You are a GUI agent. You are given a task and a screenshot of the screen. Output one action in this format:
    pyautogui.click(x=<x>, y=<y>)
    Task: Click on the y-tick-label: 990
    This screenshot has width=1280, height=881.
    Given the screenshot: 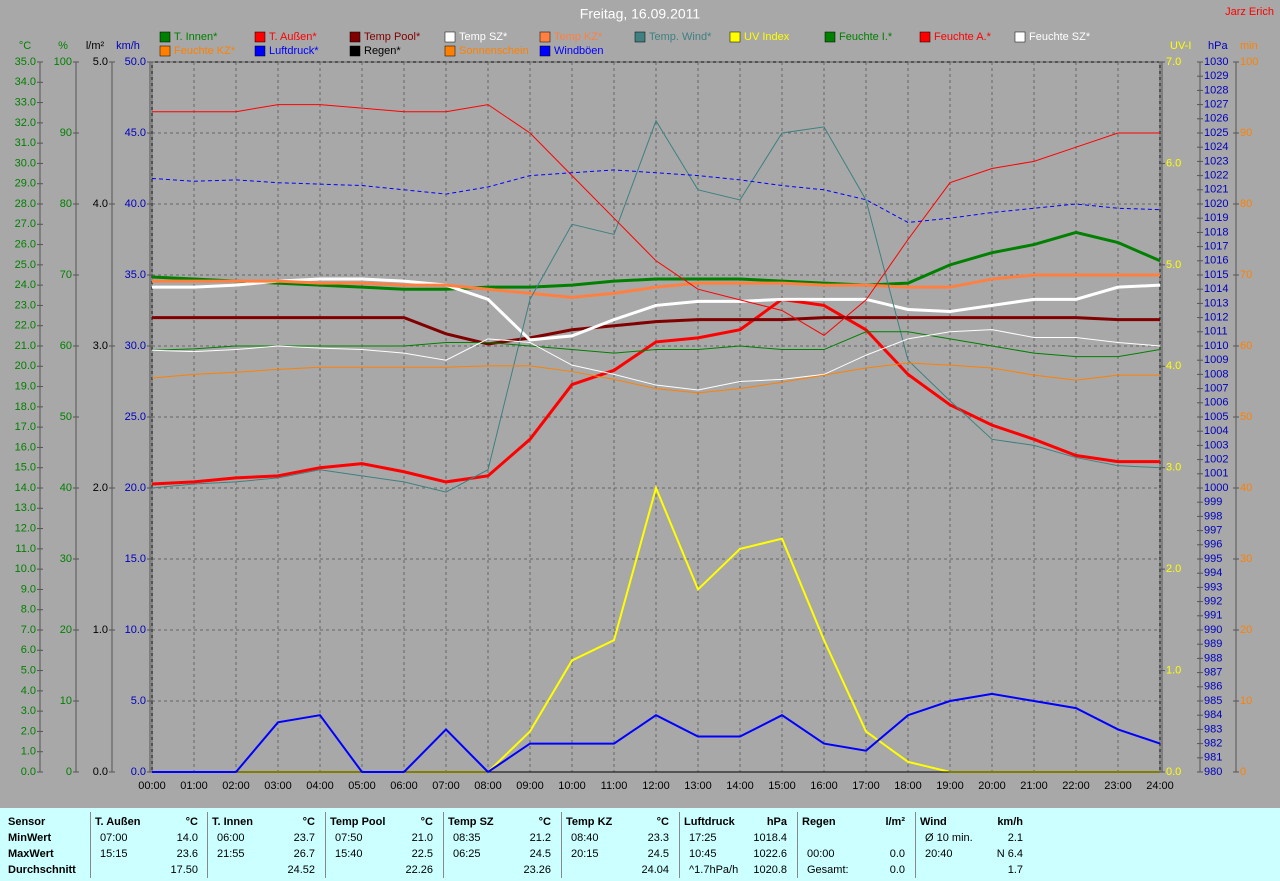 What is the action you would take?
    pyautogui.click(x=1213, y=630)
    